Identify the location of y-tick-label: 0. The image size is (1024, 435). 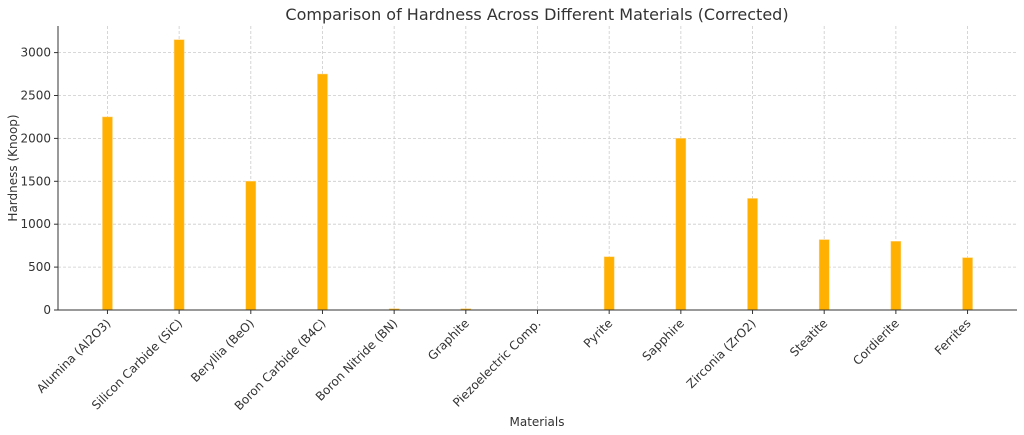
(47, 310).